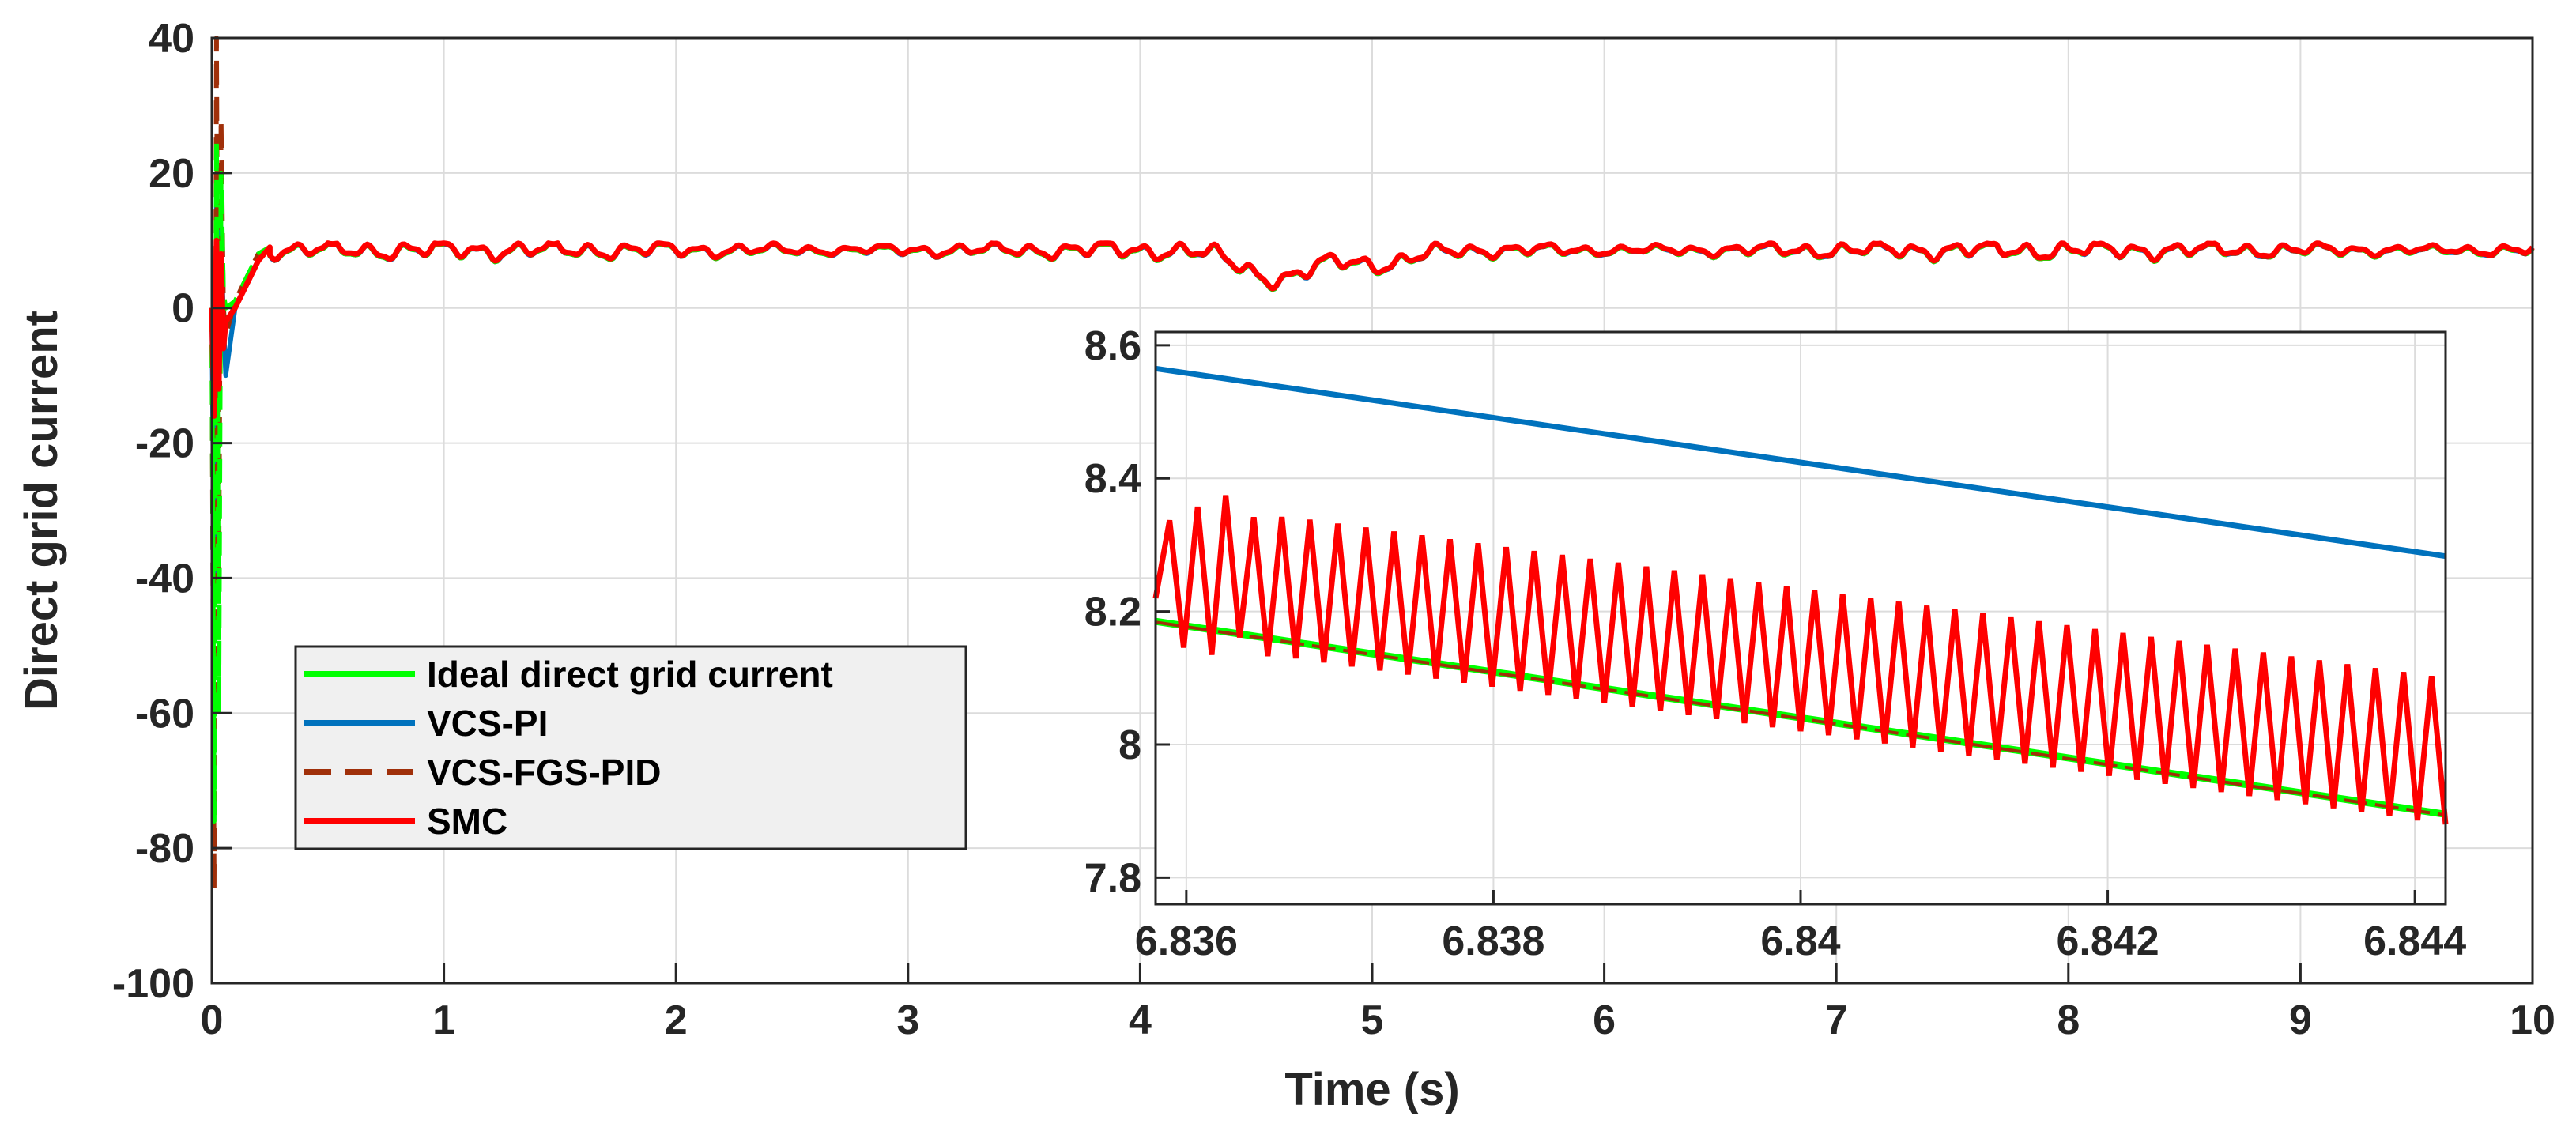  What do you see at coordinates (183, 309) in the screenshot?
I see `tick-label-y-0: 0` at bounding box center [183, 309].